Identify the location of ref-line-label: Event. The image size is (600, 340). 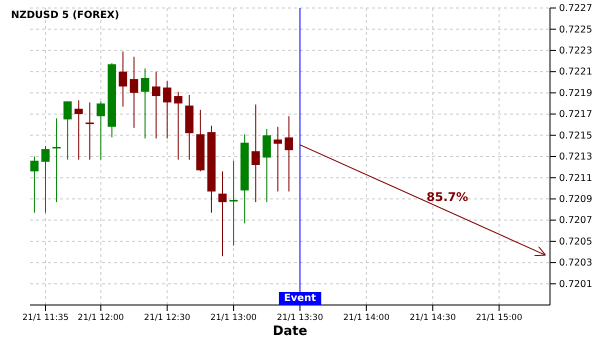
(300, 298).